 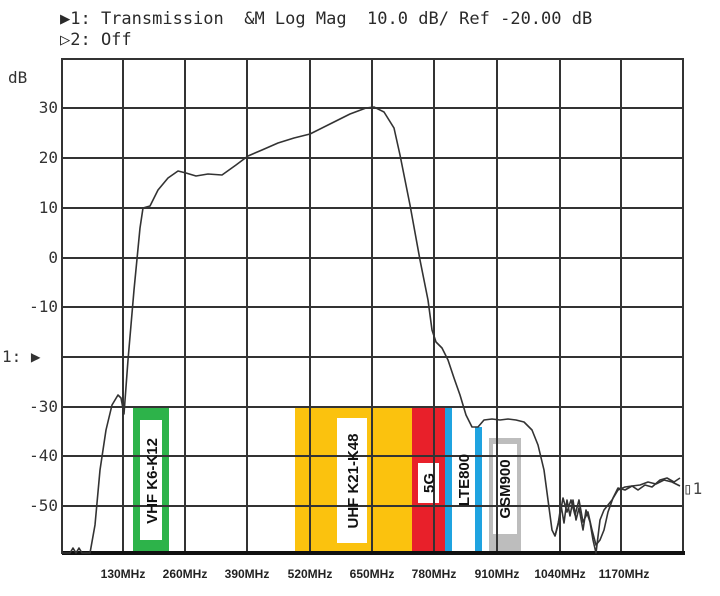 I want to click on x-tick-260: 260MHz, so click(x=185, y=574).